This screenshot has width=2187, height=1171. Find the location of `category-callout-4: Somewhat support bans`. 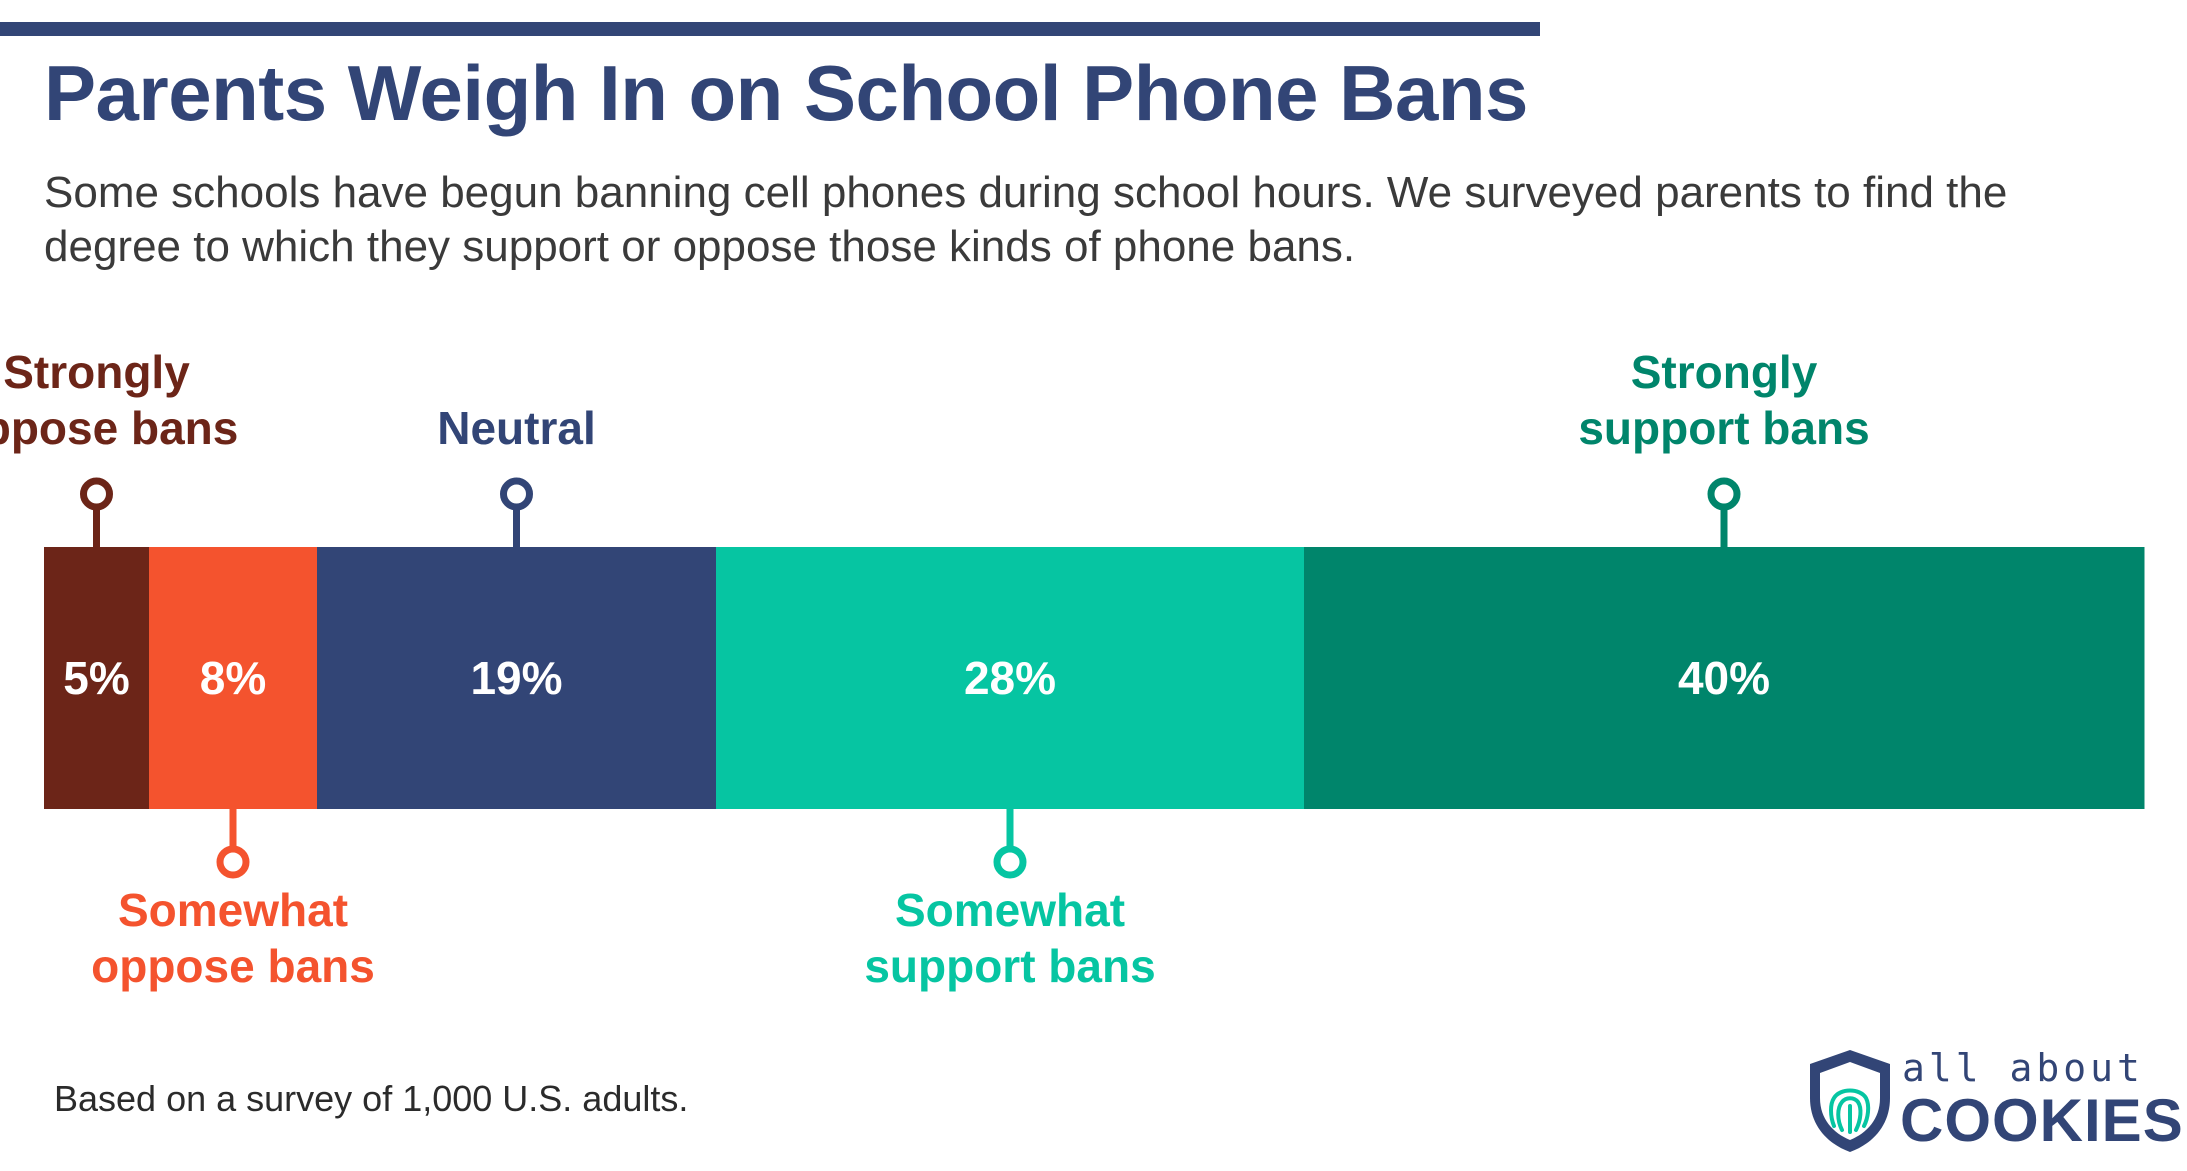

category-callout-4: Somewhat support bans is located at coordinates (1010, 900).